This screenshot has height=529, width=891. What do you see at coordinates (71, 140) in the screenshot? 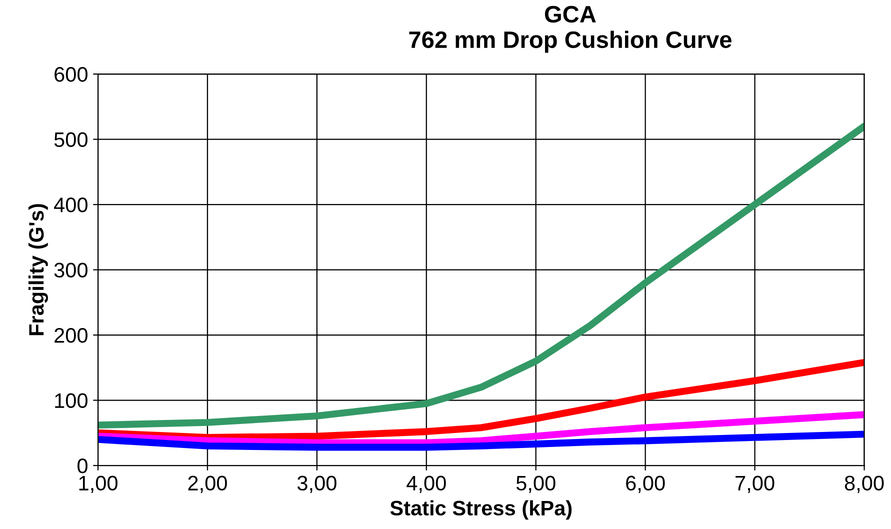
I see `y-tick-label: 500` at bounding box center [71, 140].